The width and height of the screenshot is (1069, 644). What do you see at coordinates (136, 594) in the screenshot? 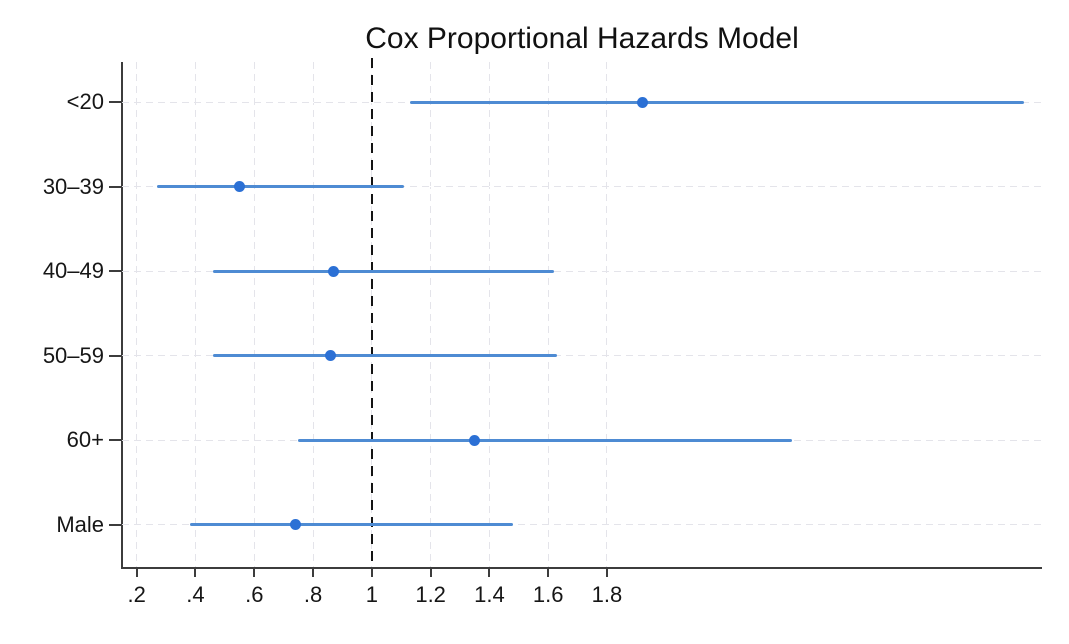
I see `x-tick-label: .2` at bounding box center [136, 594].